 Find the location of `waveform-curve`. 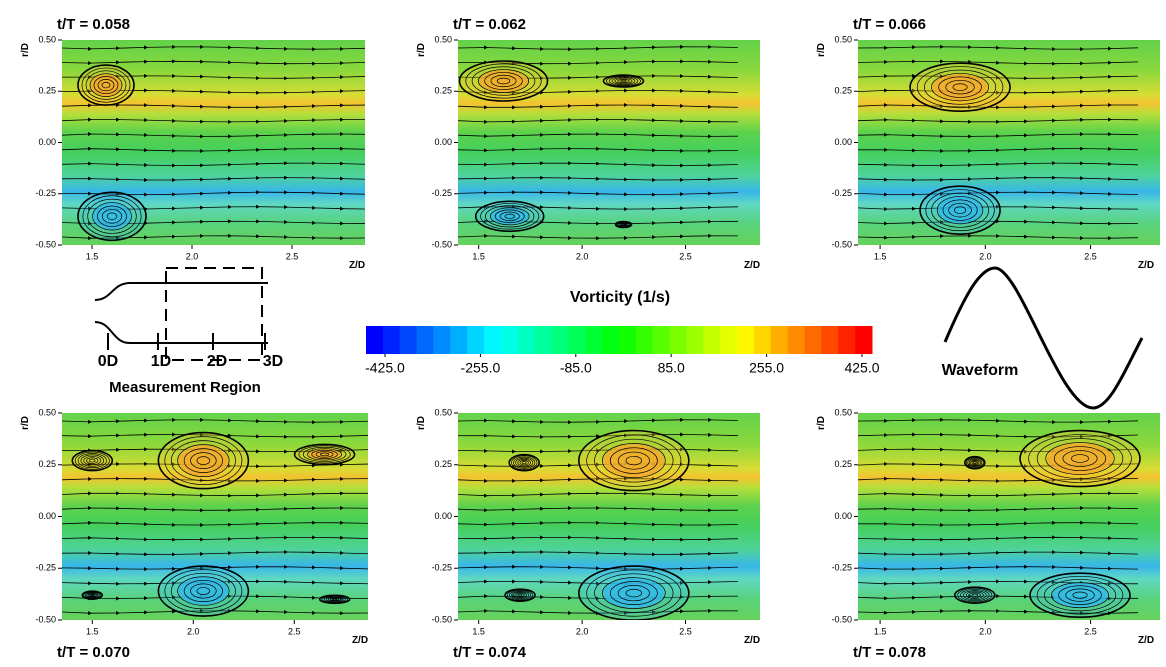

waveform-curve is located at coordinates (1043, 338).